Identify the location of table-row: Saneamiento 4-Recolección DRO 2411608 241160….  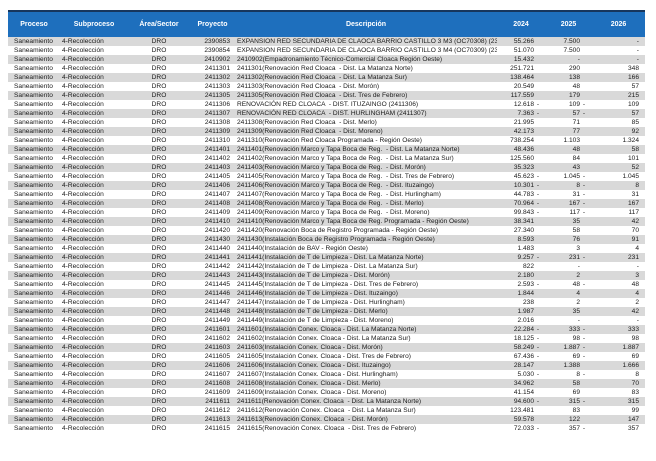
(326, 383).